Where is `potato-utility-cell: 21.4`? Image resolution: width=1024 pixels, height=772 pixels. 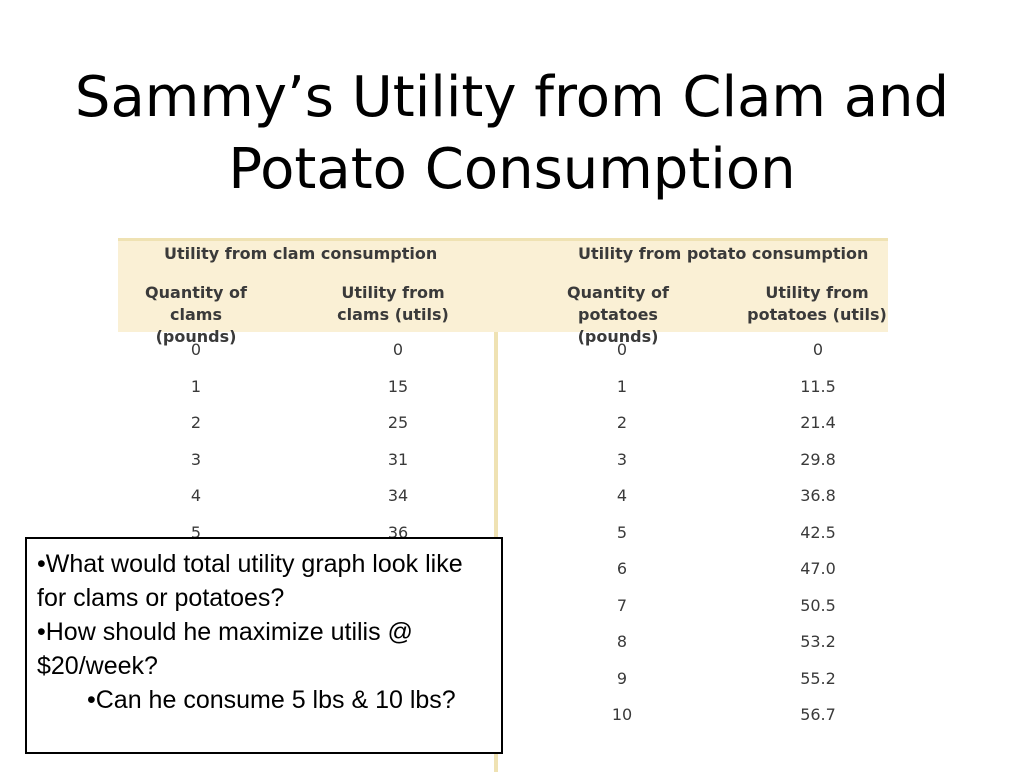 potato-utility-cell: 21.4 is located at coordinates (818, 422).